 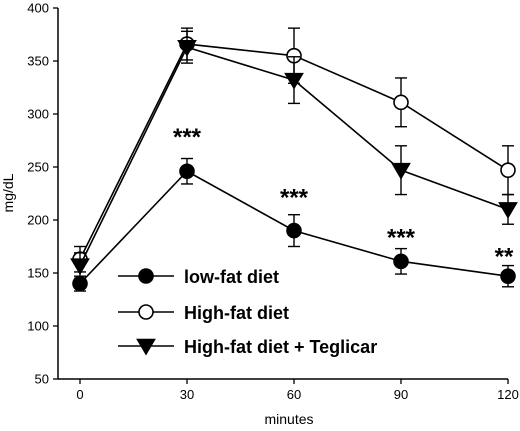 I want to click on y-tick-label: 350, so click(x=38, y=61).